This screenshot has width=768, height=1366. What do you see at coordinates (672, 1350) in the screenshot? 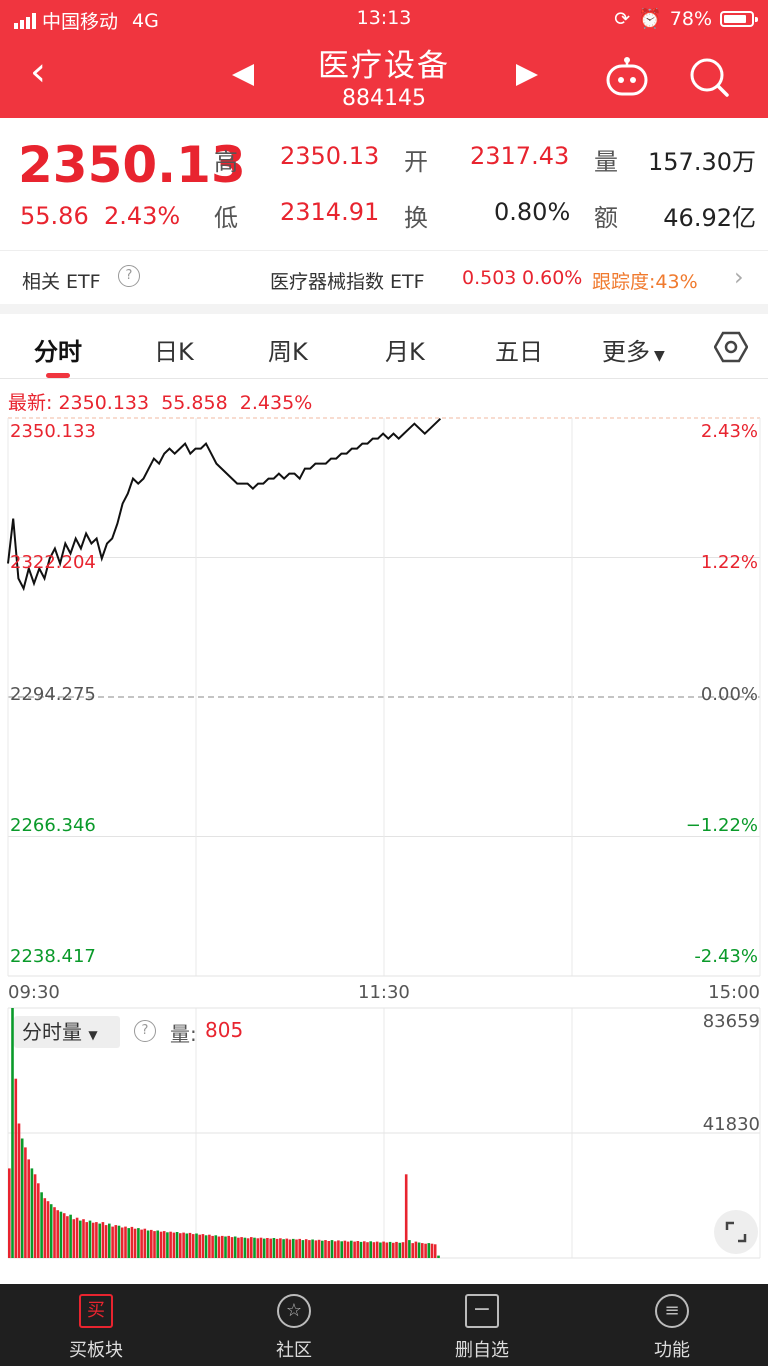
I see `nav-label: 功能` at bounding box center [672, 1350].